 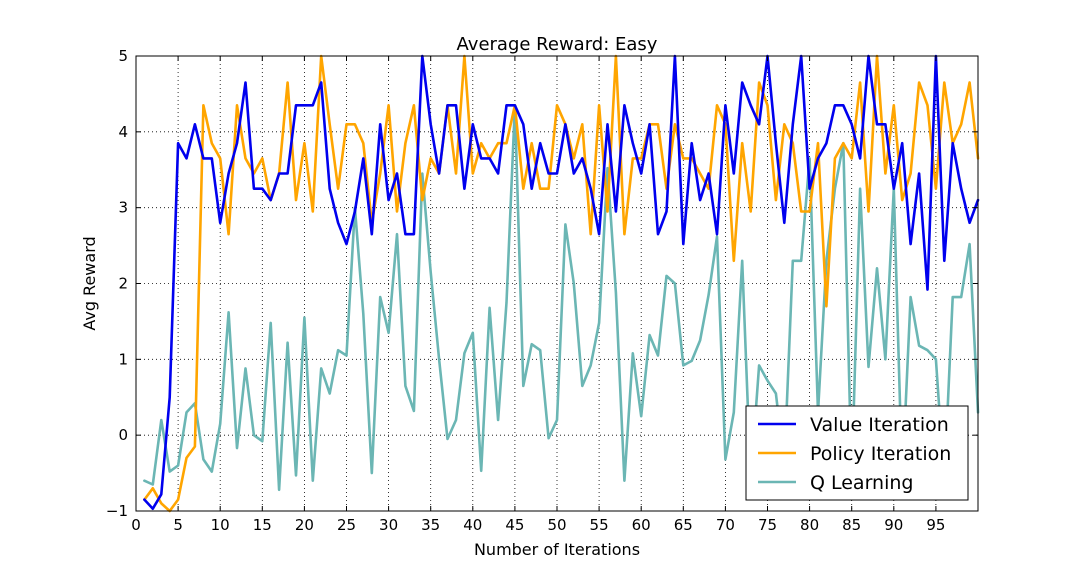 What do you see at coordinates (123, 208) in the screenshot?
I see `y-tick-label: 3` at bounding box center [123, 208].